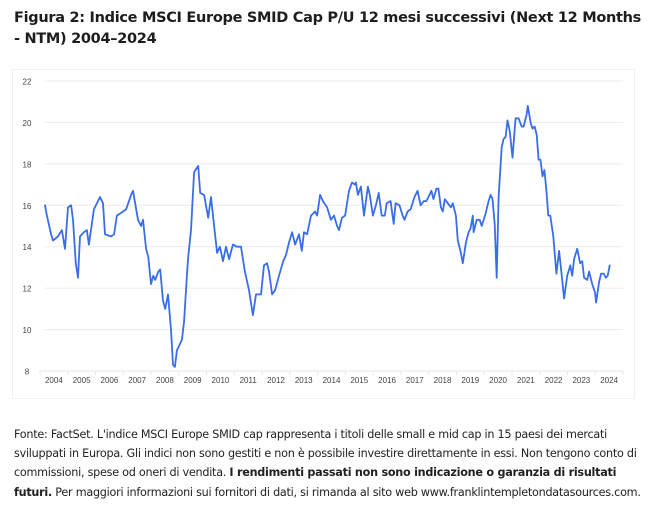 This screenshot has height=508, width=657. What do you see at coordinates (387, 380) in the screenshot?
I see `x-tick-label: 2016` at bounding box center [387, 380].